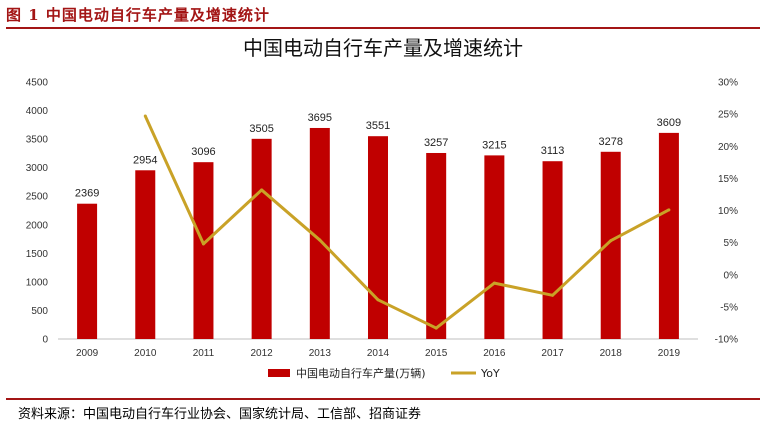 This screenshot has width=766, height=424. I want to click on y-left-tick-label: 1000, so click(37, 282).